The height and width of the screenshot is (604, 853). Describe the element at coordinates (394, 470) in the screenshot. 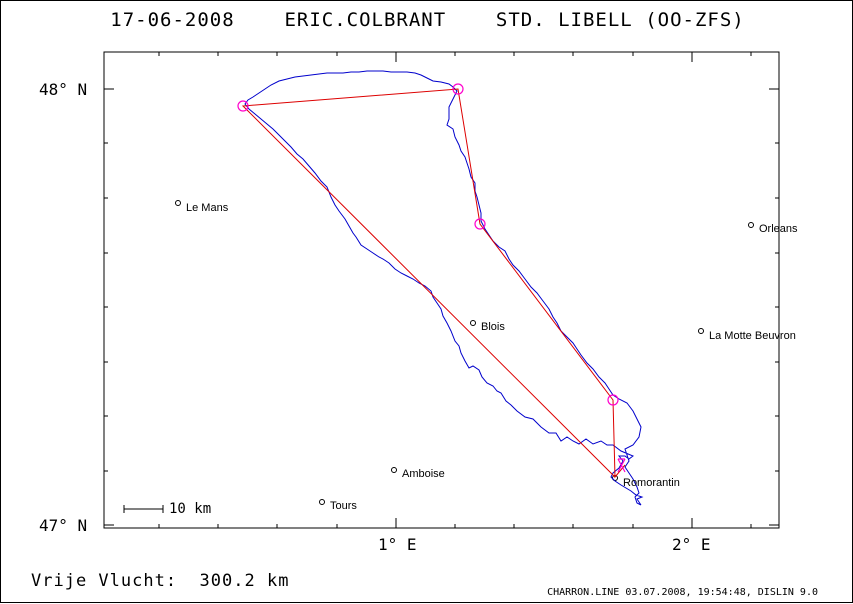

I see `town-marker-amboise` at that location.